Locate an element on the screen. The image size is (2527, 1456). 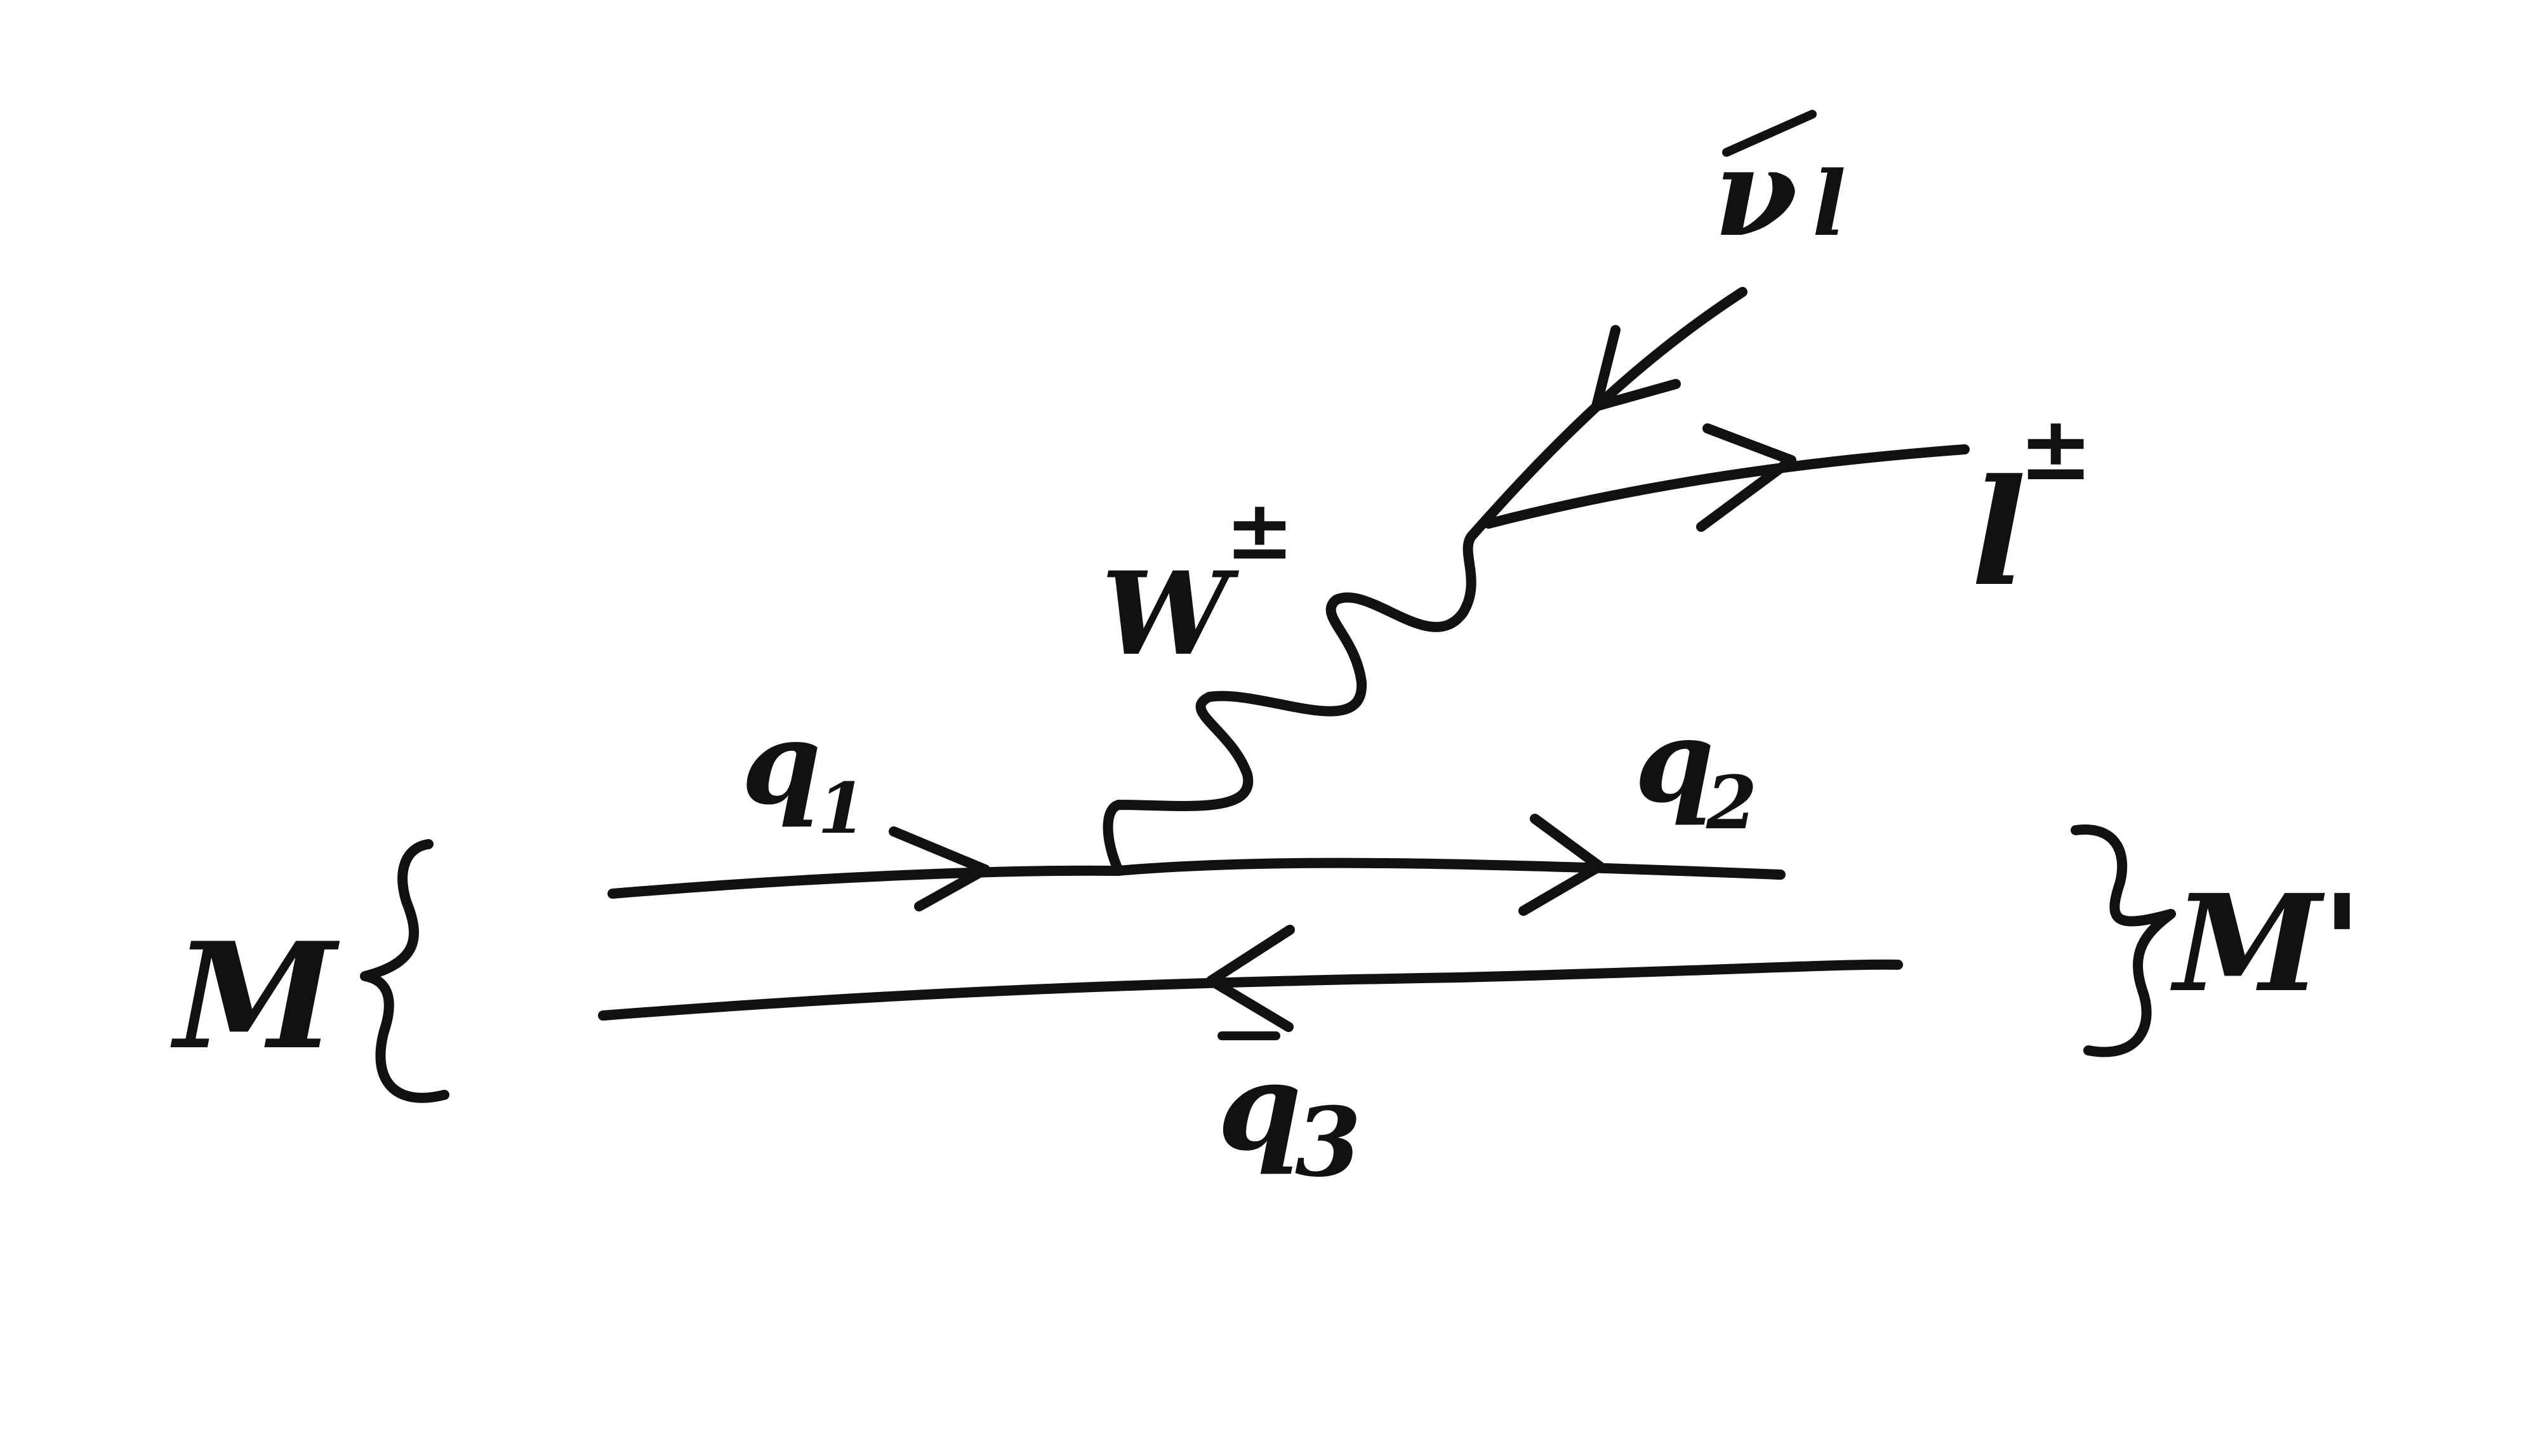
antiquark-line-bottom is located at coordinates (1250, 990).